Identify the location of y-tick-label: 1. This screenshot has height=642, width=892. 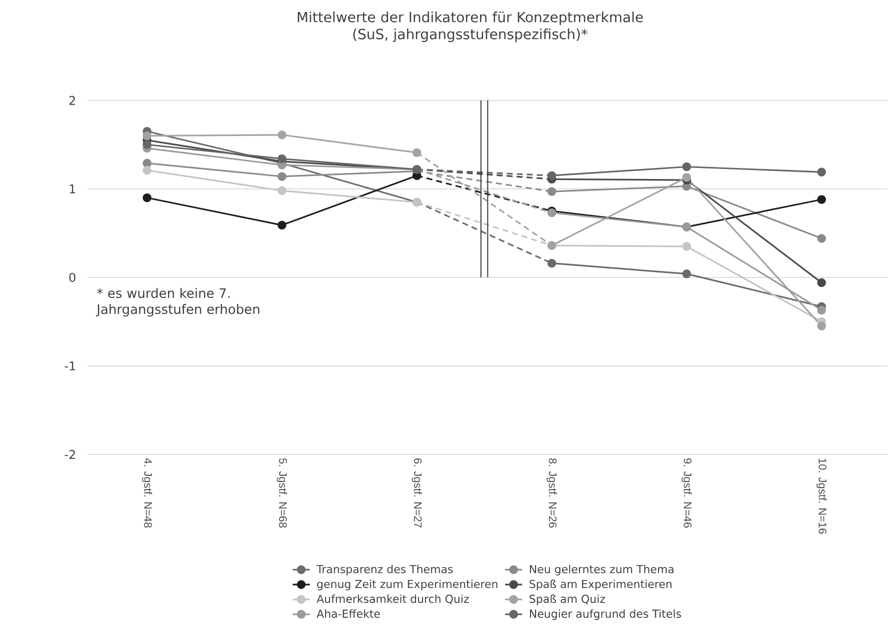
(73, 189).